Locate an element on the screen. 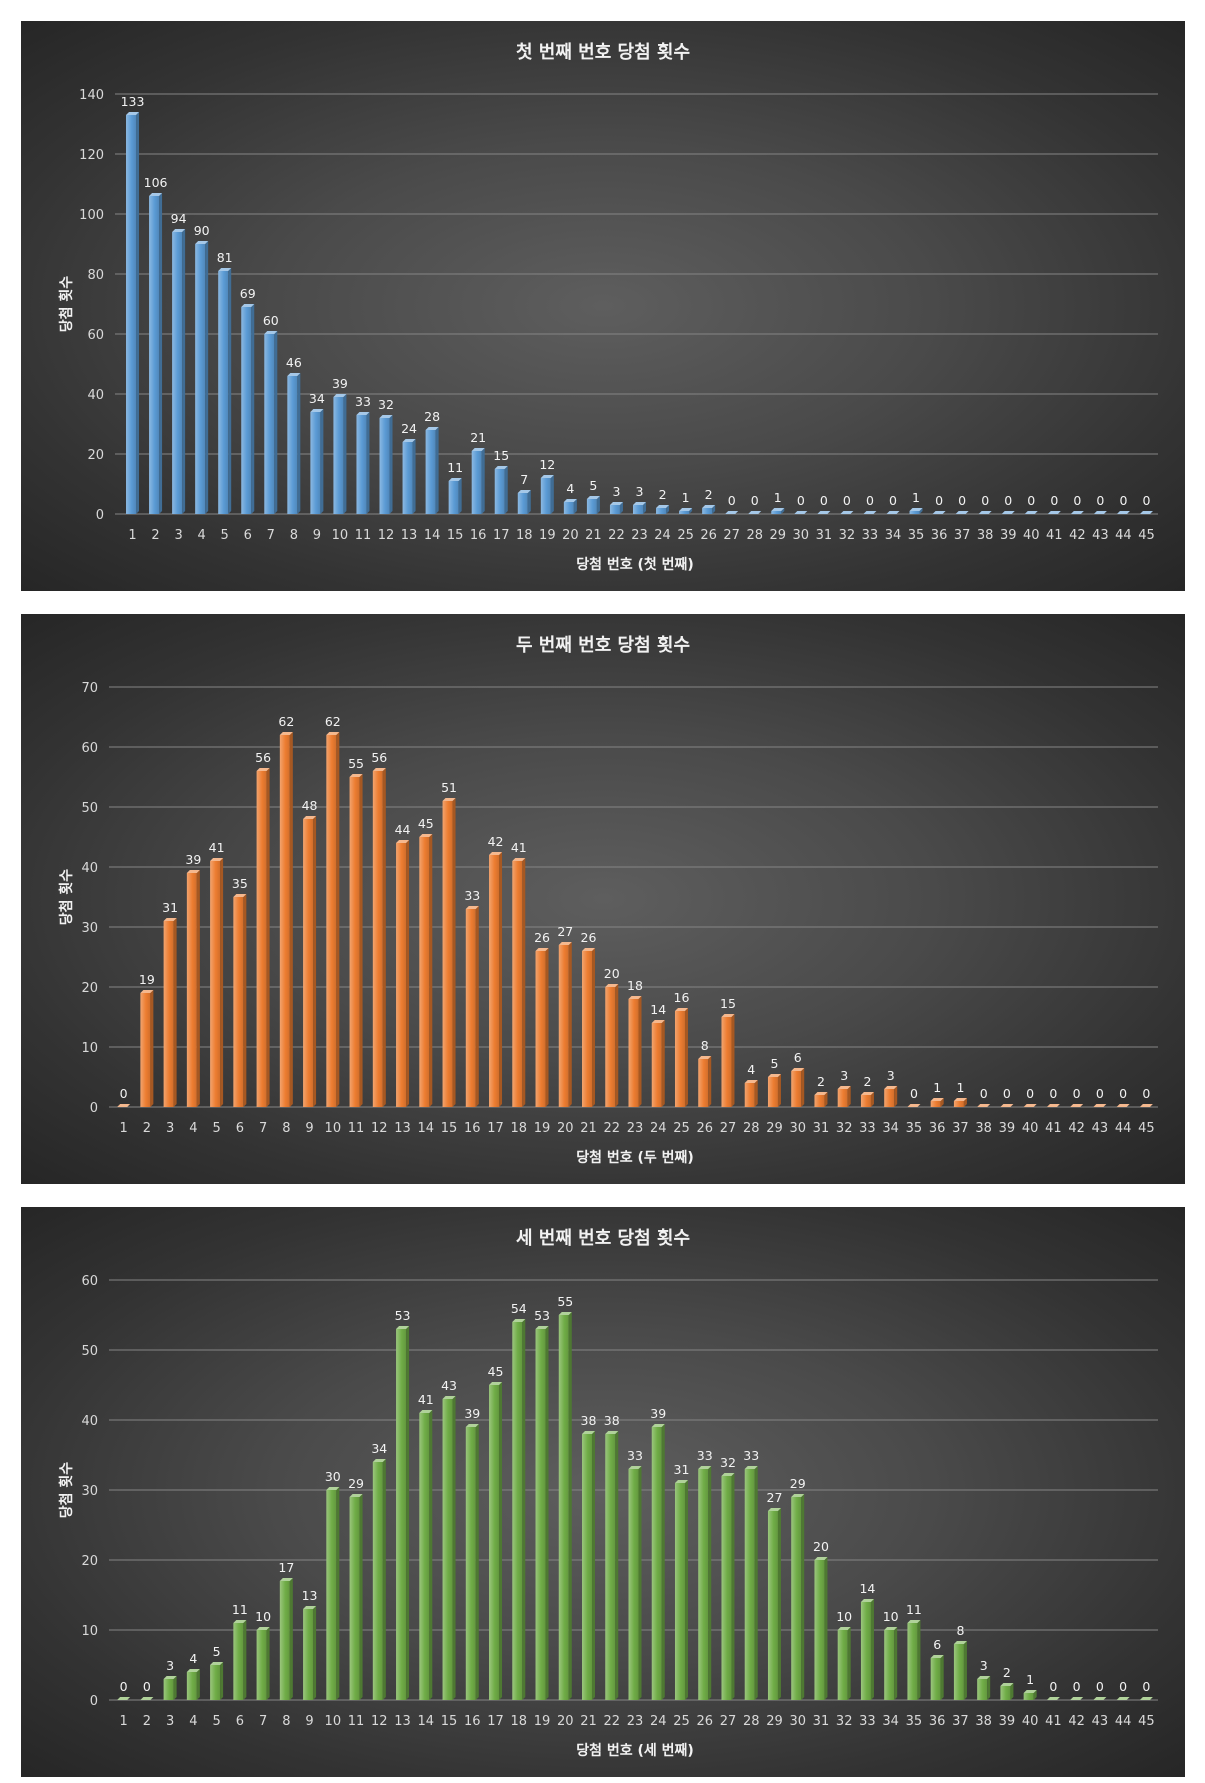 Image resolution: width=1205 pixels, height=1783 pixels. chart3-bar-35-side is located at coordinates (919, 1660).